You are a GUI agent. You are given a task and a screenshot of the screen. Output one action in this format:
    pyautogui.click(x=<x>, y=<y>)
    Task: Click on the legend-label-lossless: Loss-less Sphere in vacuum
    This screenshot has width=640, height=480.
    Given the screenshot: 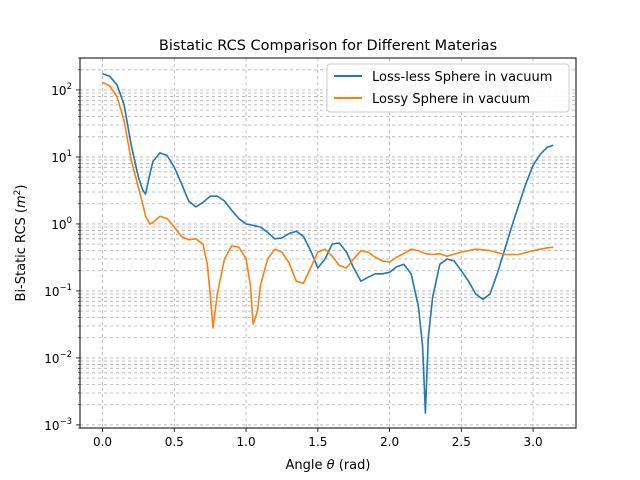 What is the action you would take?
    pyautogui.click(x=462, y=77)
    